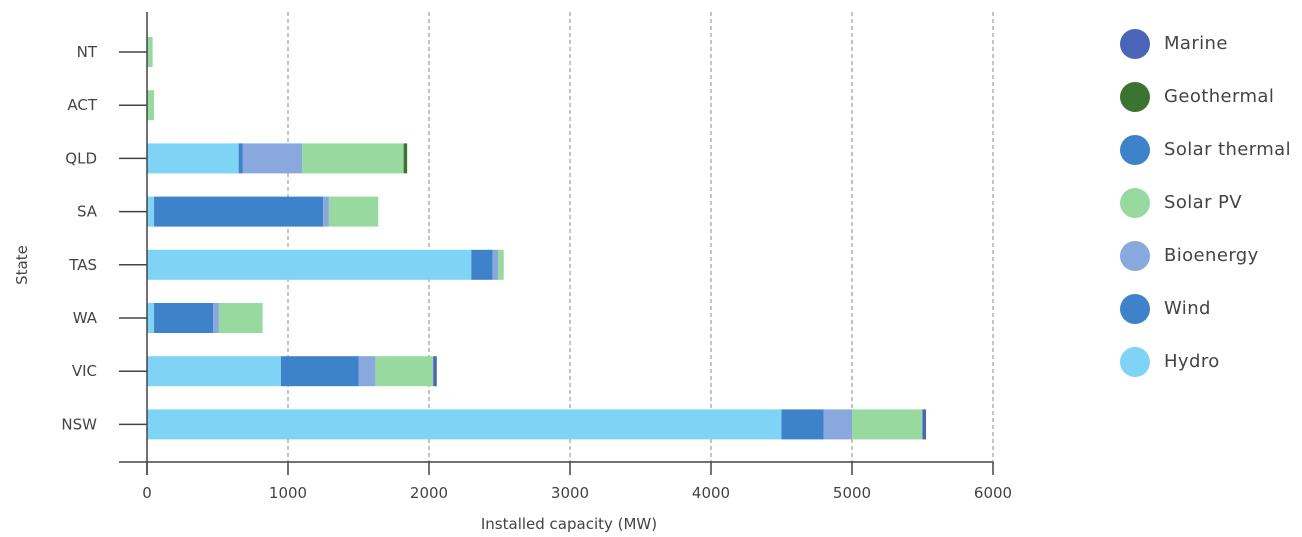 The width and height of the screenshot is (1302, 537). Describe the element at coordinates (993, 493) in the screenshot. I see `x-tick-label: 6000` at that location.